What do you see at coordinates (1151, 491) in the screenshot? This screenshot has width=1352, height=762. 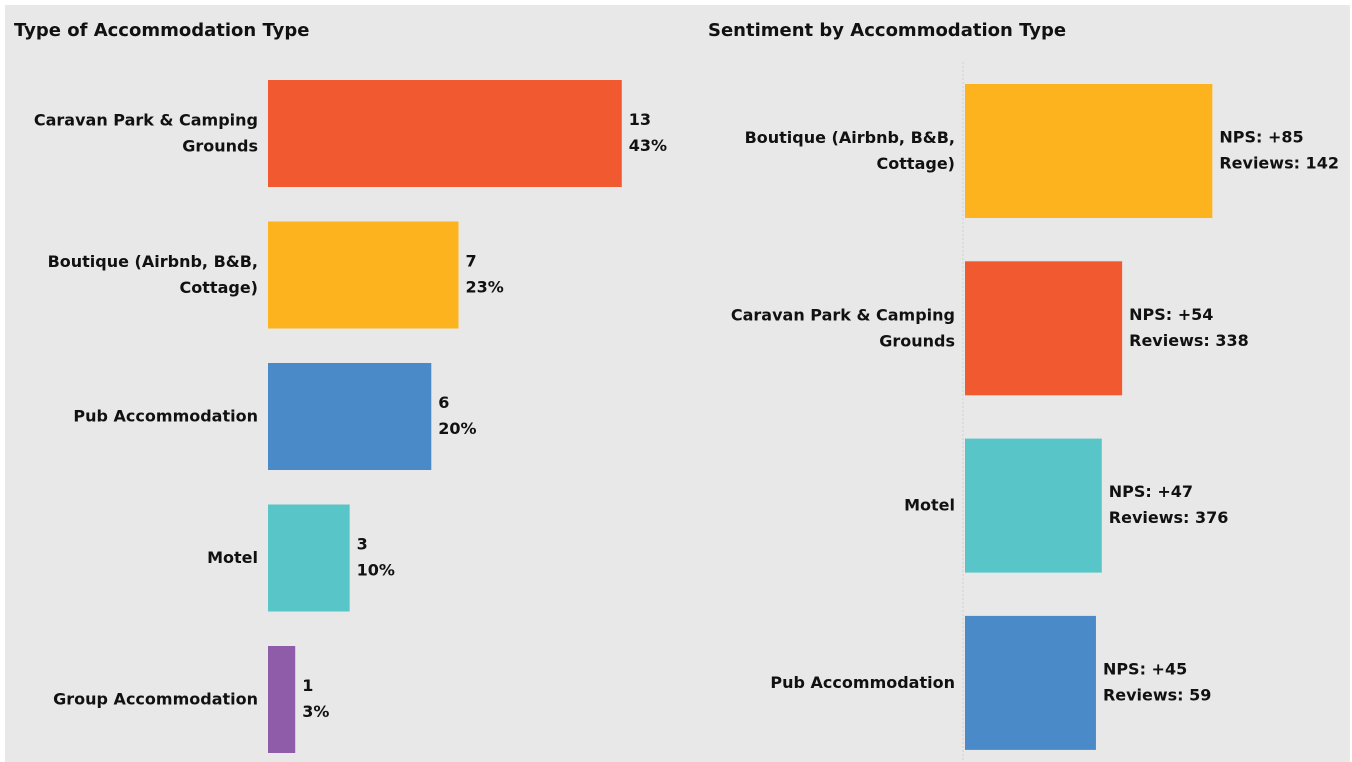 I see `value-label: NPS: +47` at bounding box center [1151, 491].